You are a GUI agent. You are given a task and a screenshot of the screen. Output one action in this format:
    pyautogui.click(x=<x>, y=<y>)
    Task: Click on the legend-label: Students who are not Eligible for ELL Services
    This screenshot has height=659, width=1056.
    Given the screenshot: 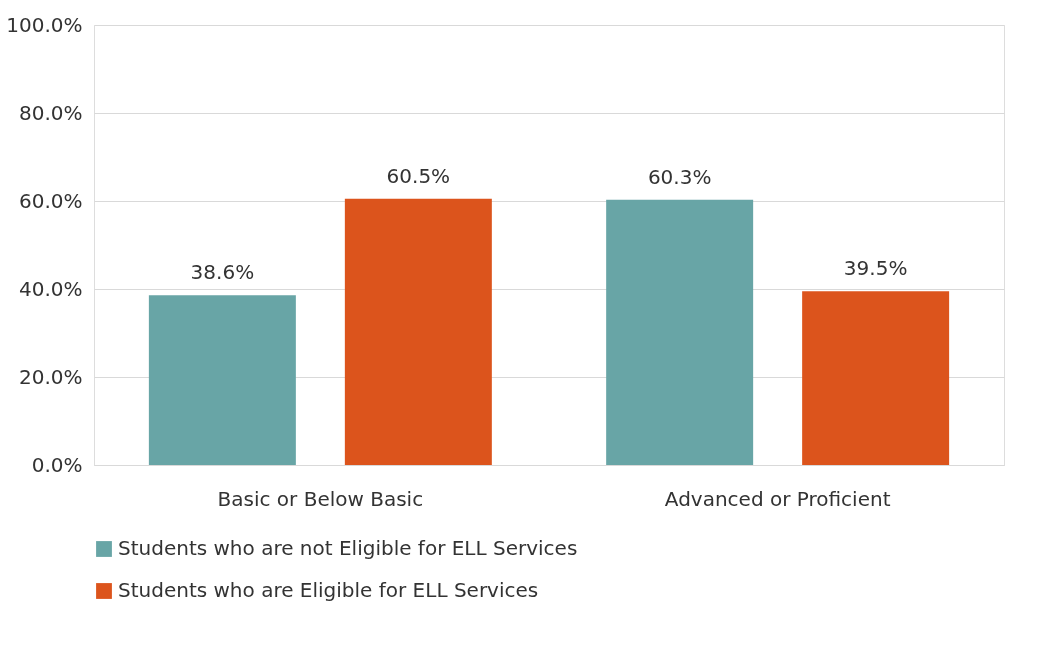 What is the action you would take?
    pyautogui.click(x=348, y=548)
    